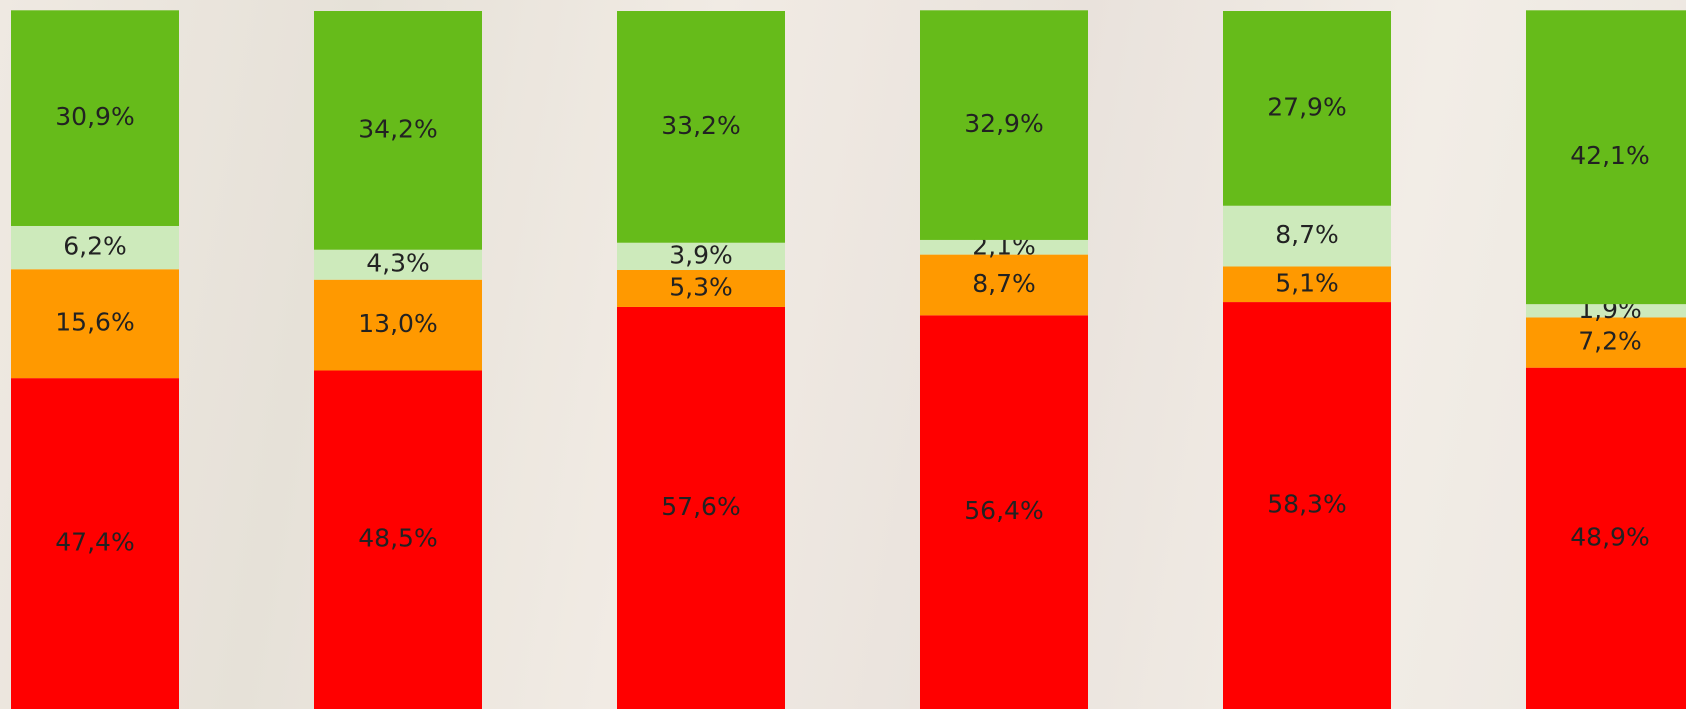  I want to click on value-label: 42,1%, so click(1609, 155).